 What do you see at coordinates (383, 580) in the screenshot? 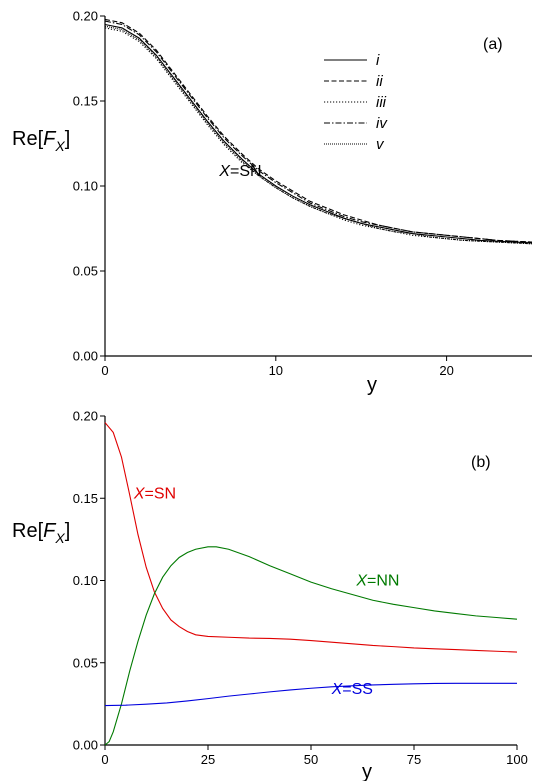
I see `series-label-text: =NN` at bounding box center [383, 580].